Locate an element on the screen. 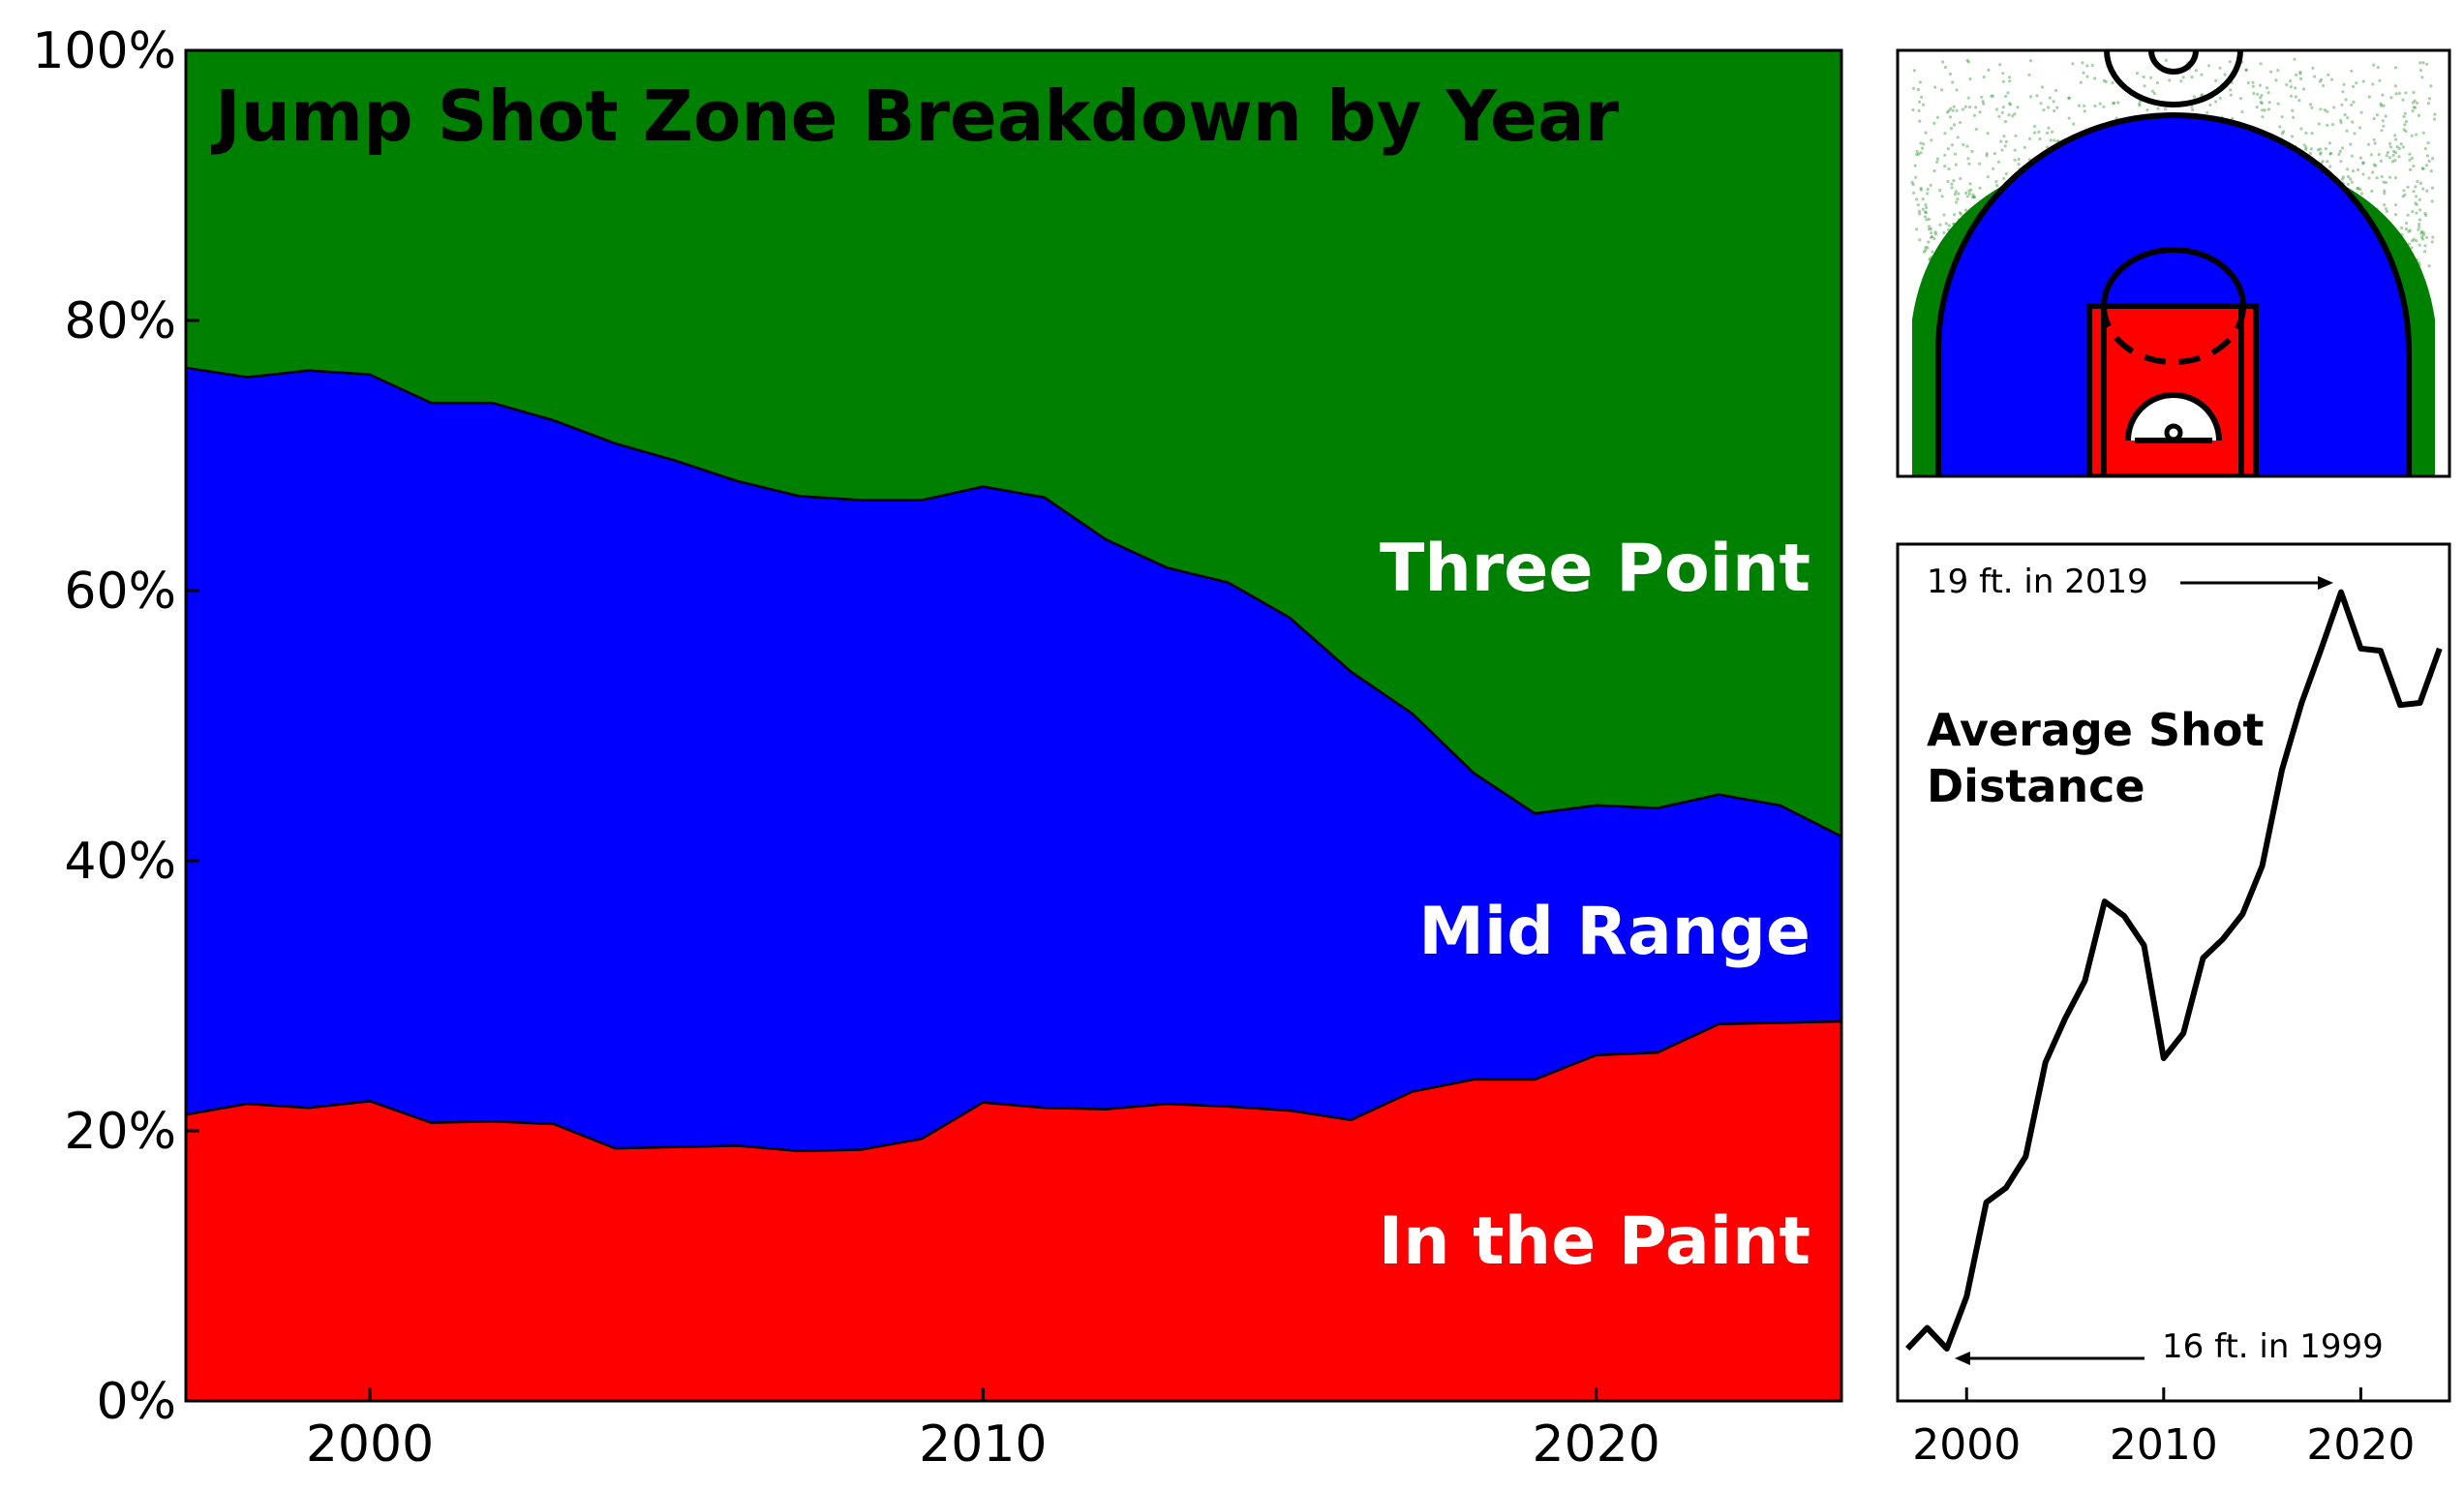  restricted-area-zone is located at coordinates (2173, 418).